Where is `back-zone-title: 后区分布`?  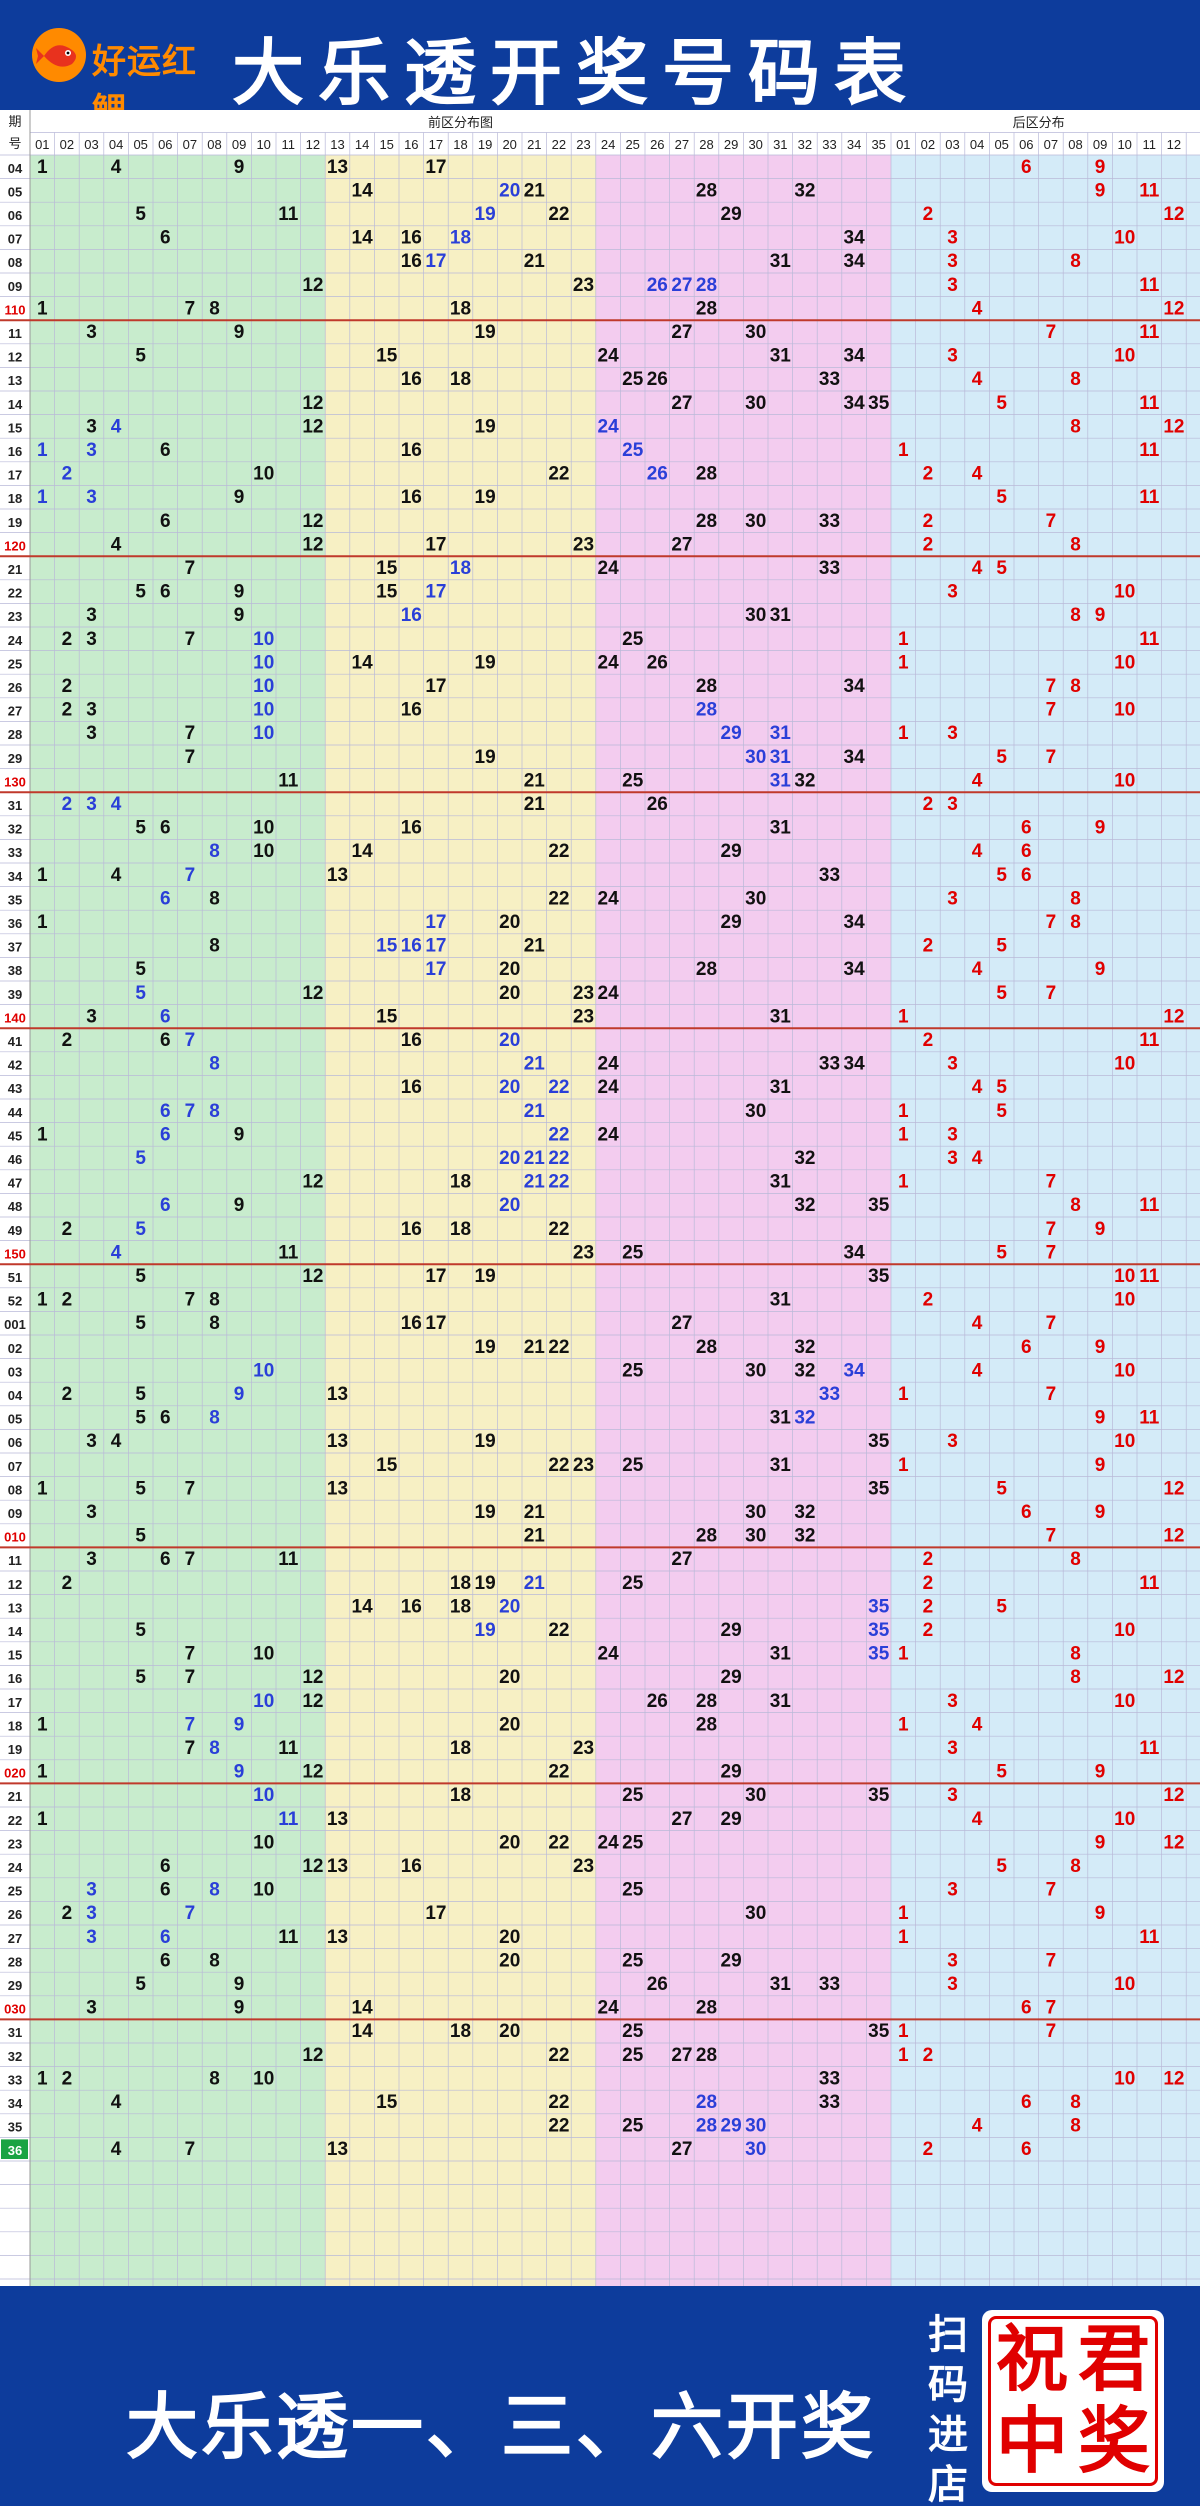 back-zone-title: 后区分布 is located at coordinates (1039, 122).